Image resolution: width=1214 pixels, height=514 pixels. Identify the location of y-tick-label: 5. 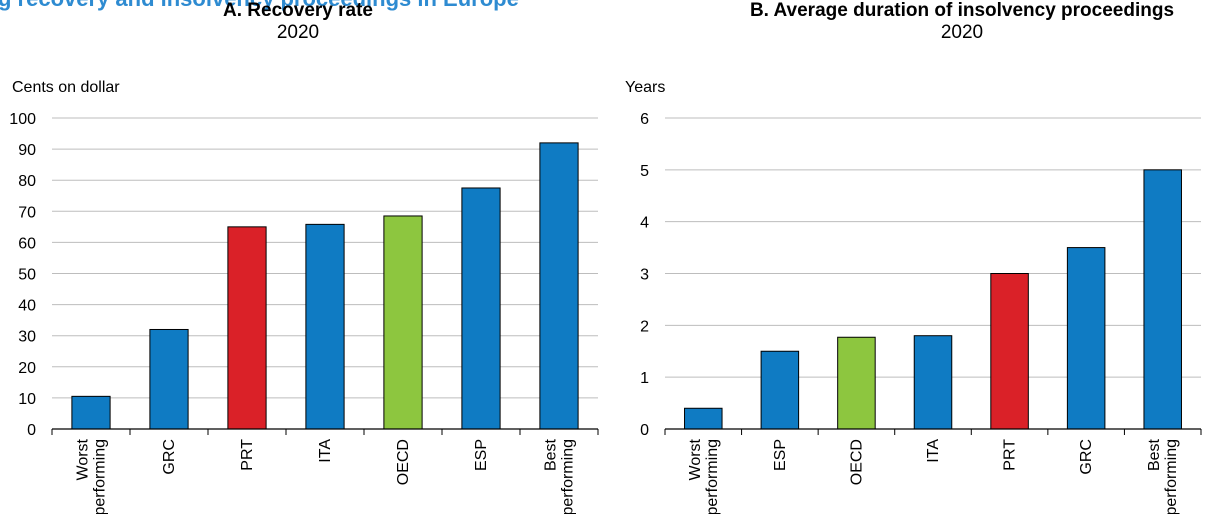
(644, 171).